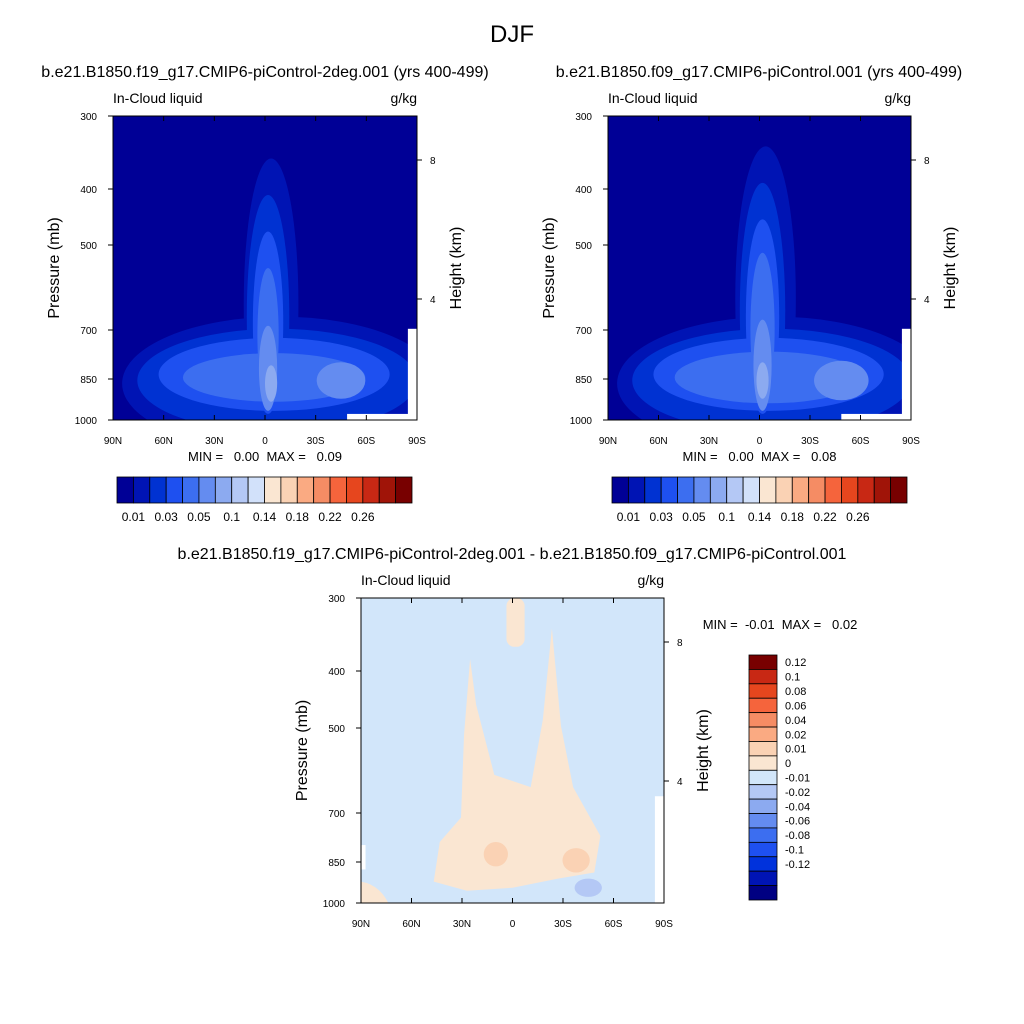 Image resolution: width=1024 pixels, height=1024 pixels. I want to click on figure-title: DJF, so click(512, 34).